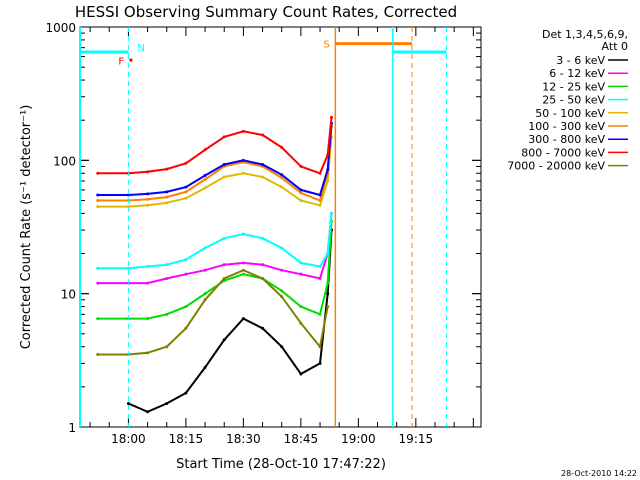  I want to click on legend-label: 50 - 100 keV, so click(570, 113).